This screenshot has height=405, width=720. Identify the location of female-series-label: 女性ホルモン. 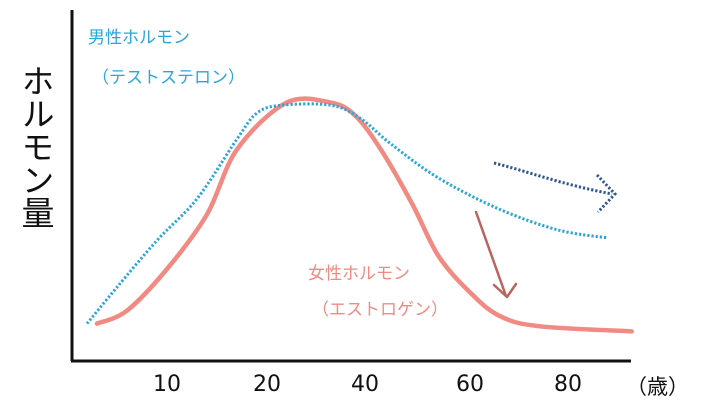
(359, 274).